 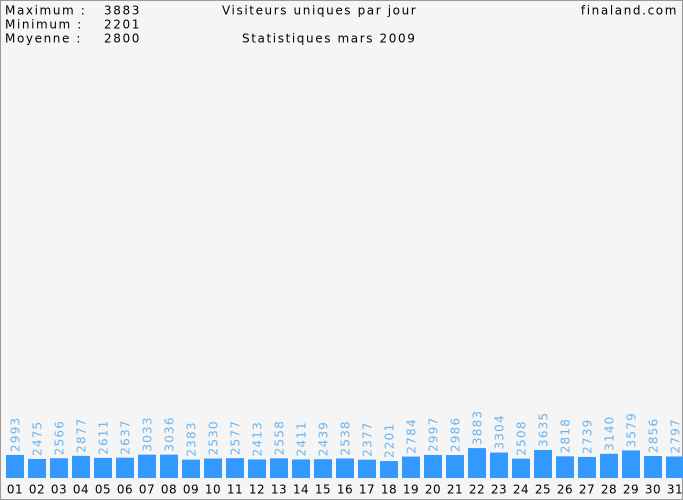 What do you see at coordinates (235, 490) in the screenshot?
I see `x-tick-label: 11` at bounding box center [235, 490].